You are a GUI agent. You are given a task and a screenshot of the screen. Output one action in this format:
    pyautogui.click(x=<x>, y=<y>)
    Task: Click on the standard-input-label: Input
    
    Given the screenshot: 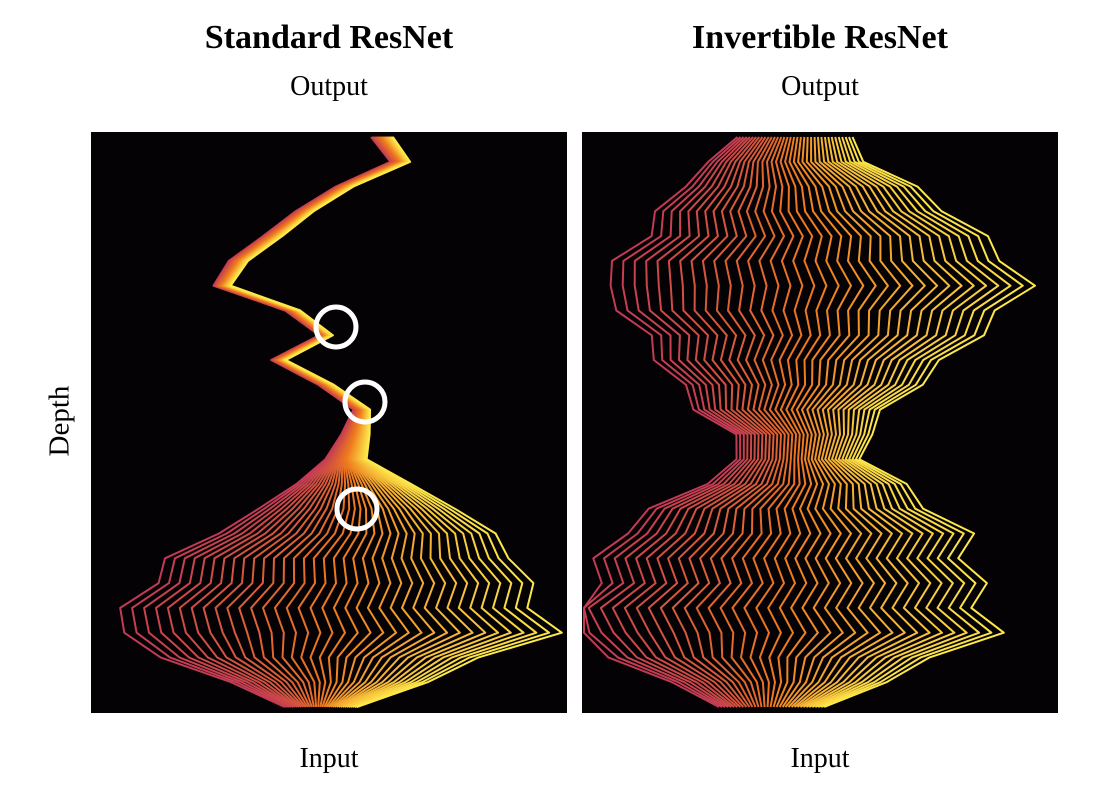 What is the action you would take?
    pyautogui.click(x=329, y=758)
    